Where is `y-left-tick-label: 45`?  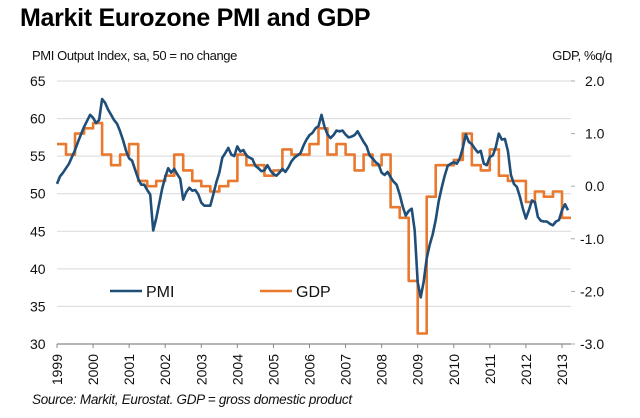
y-left-tick-label: 45 is located at coordinates (38, 231).